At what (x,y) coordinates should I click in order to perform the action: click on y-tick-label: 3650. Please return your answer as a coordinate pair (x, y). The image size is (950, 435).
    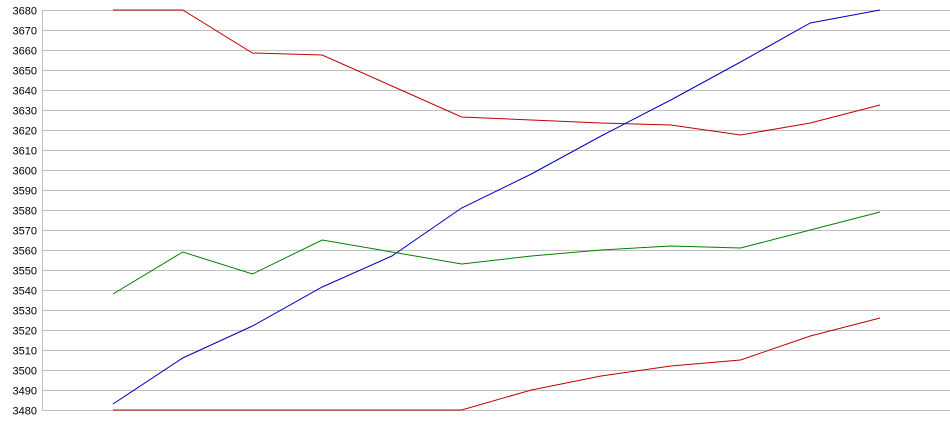
    Looking at the image, I should click on (25, 72).